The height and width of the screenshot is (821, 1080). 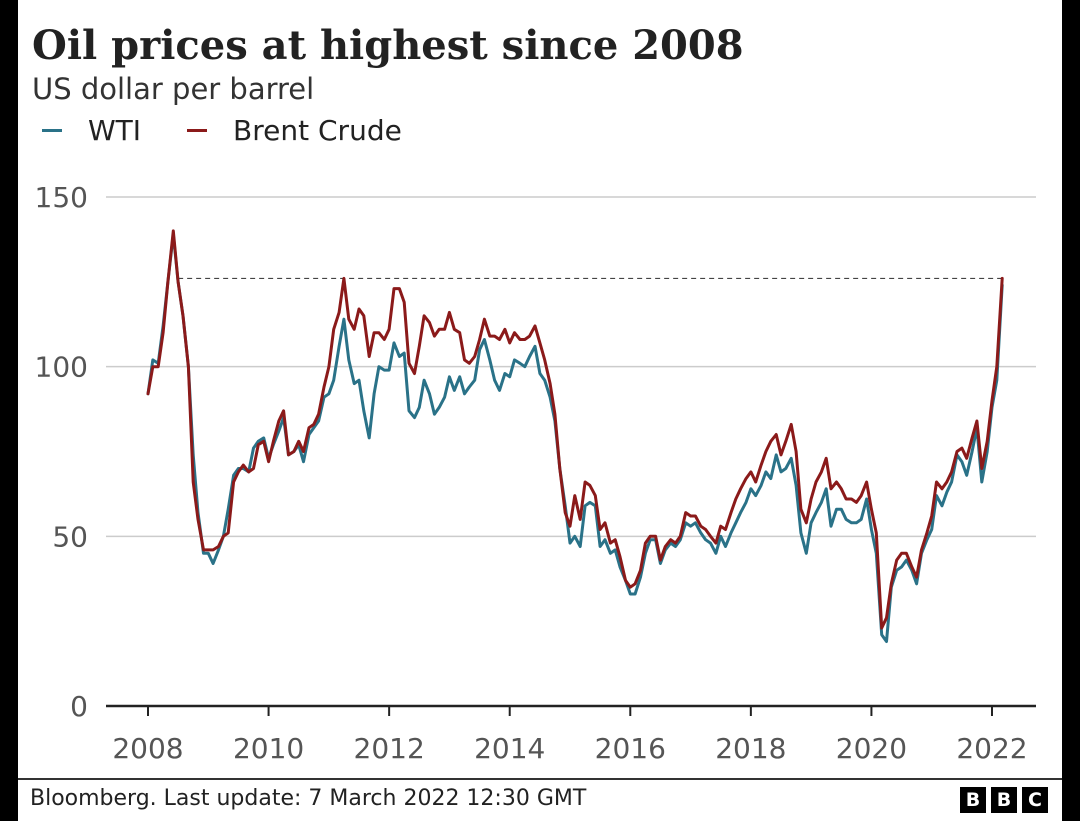 What do you see at coordinates (86, 130) in the screenshot?
I see `legend-item-wti: WTI` at bounding box center [86, 130].